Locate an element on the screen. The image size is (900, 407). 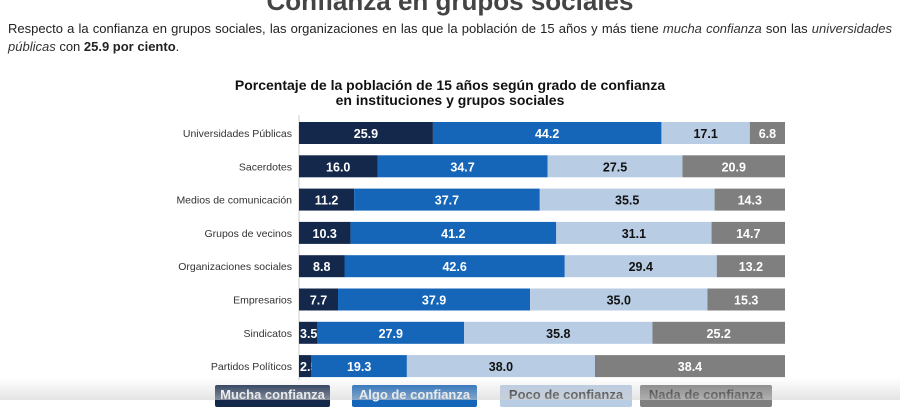
data-label: 14.3 is located at coordinates (750, 201).